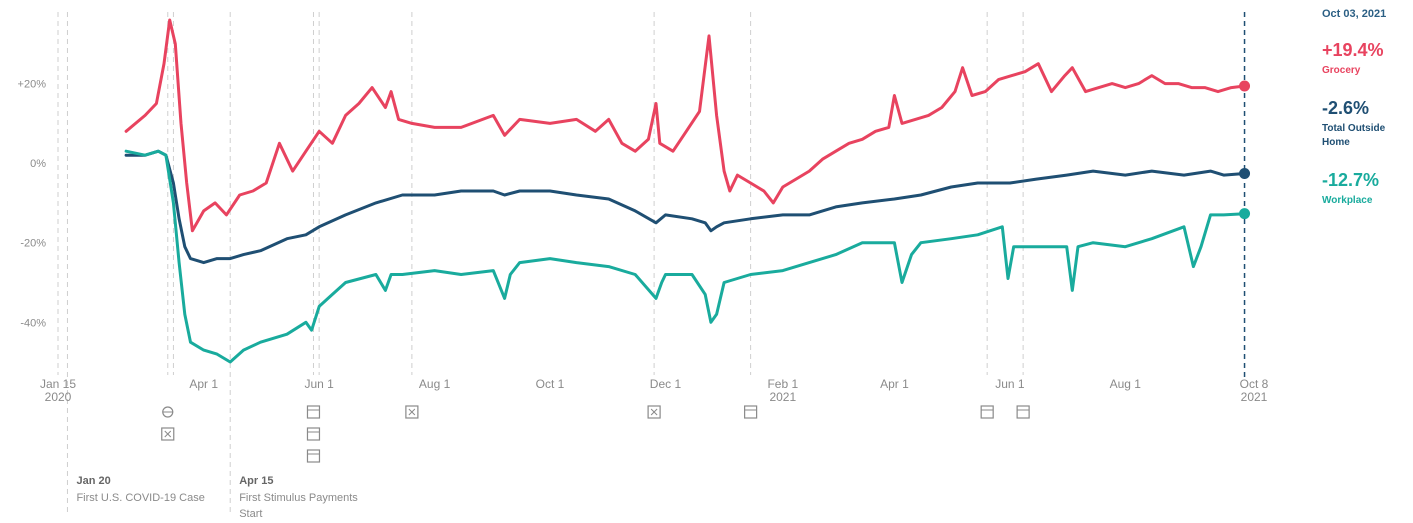  What do you see at coordinates (1354, 135) in the screenshot?
I see `legend-name-total-outside-home: Total Outside Home` at bounding box center [1354, 135].